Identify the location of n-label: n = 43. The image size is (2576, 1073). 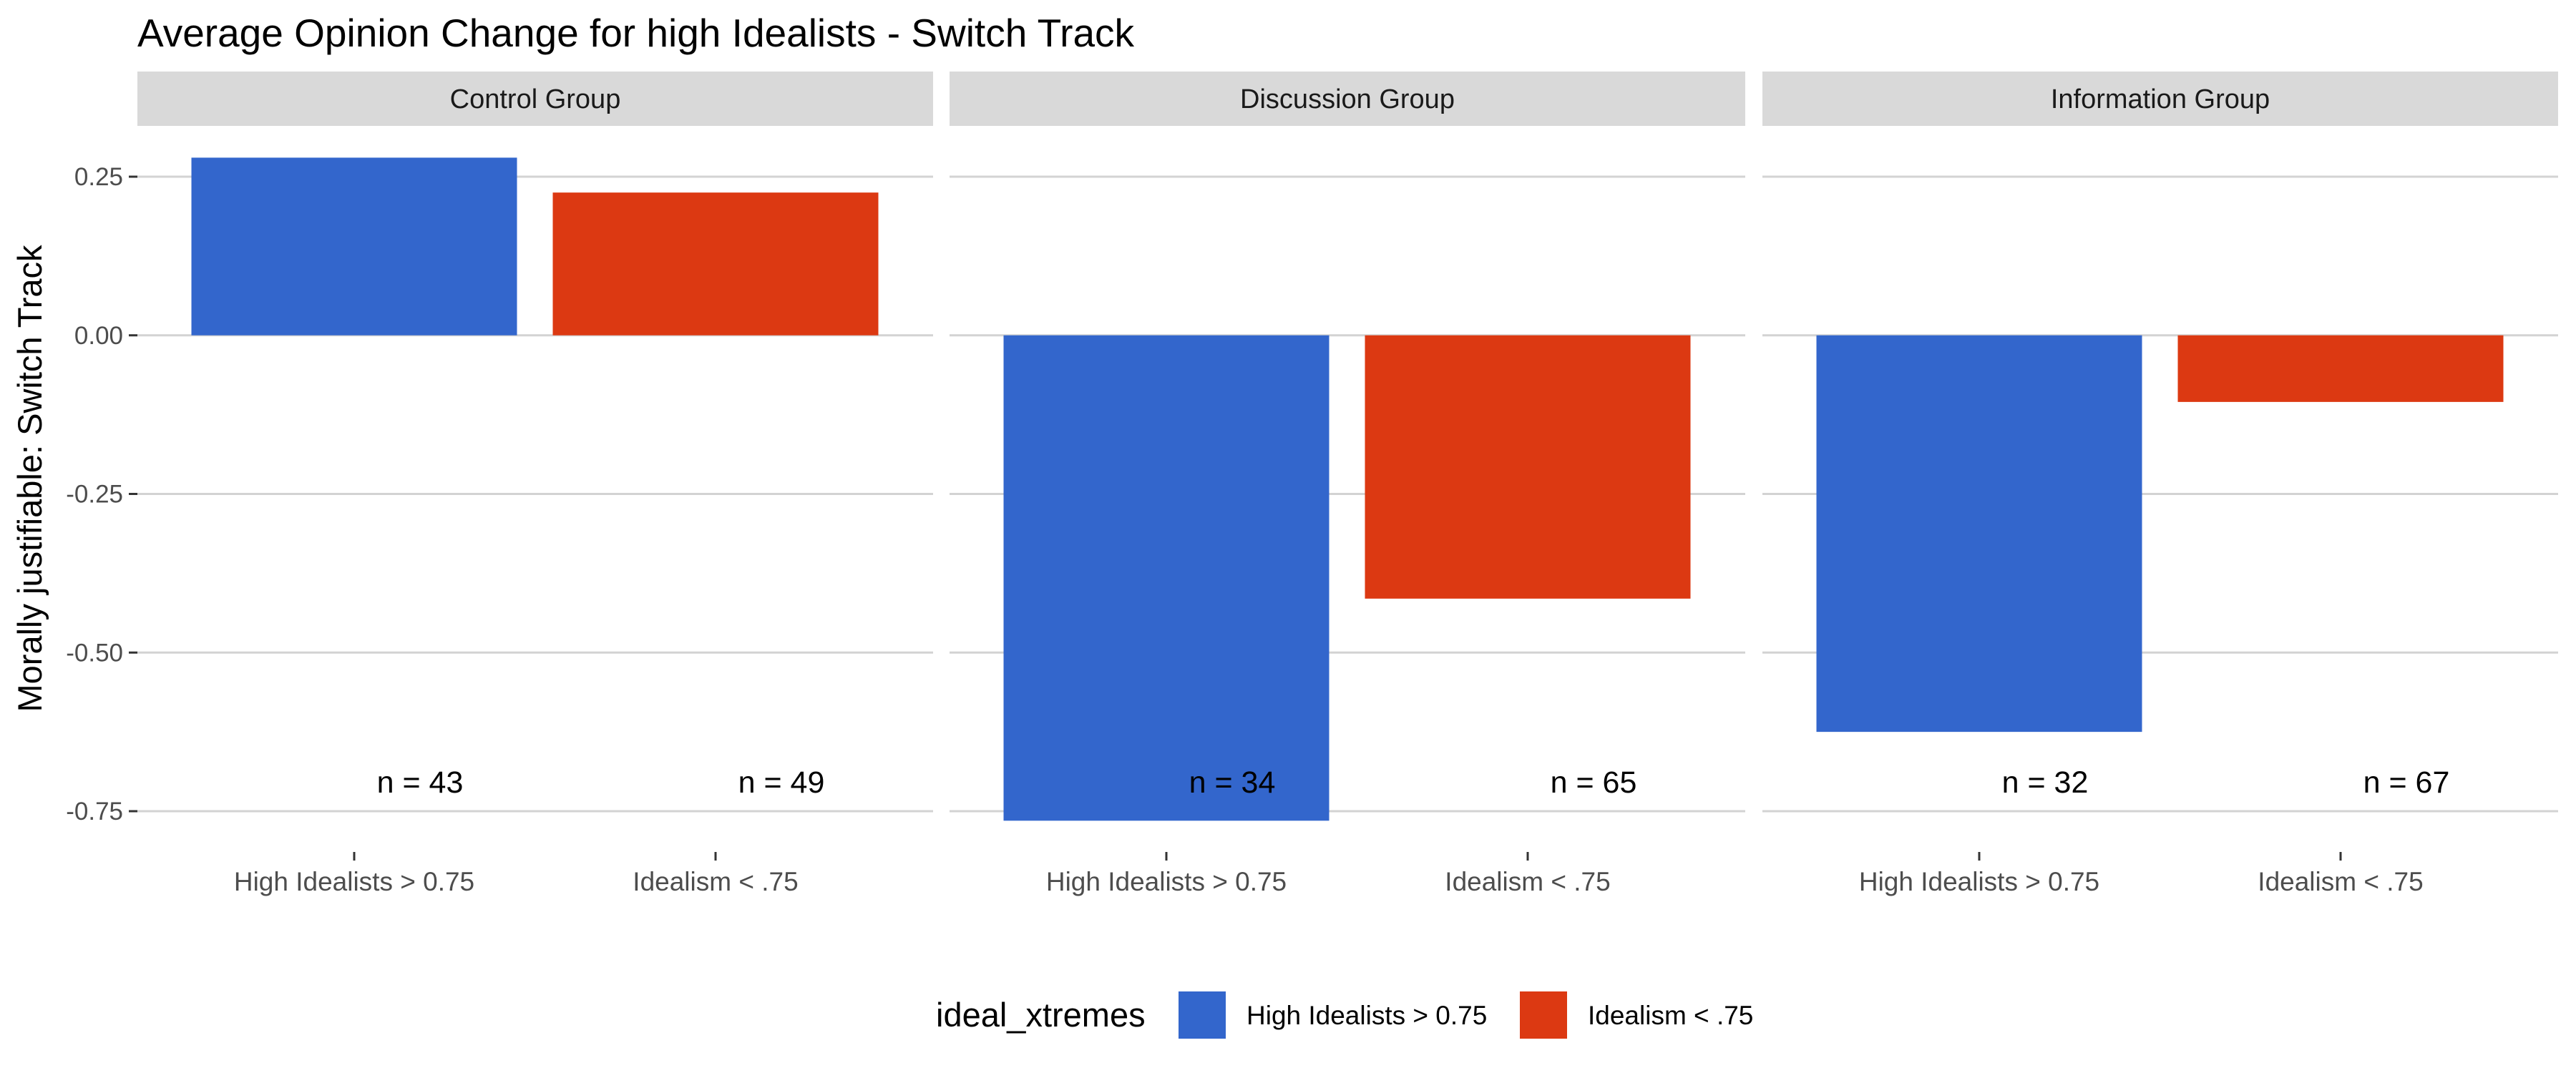
(420, 783).